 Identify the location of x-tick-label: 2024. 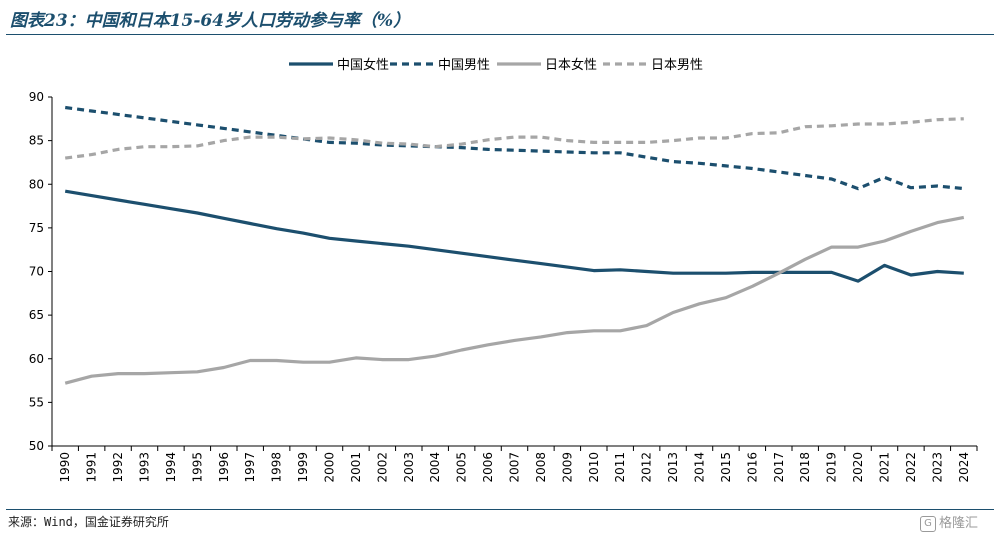
(964, 467).